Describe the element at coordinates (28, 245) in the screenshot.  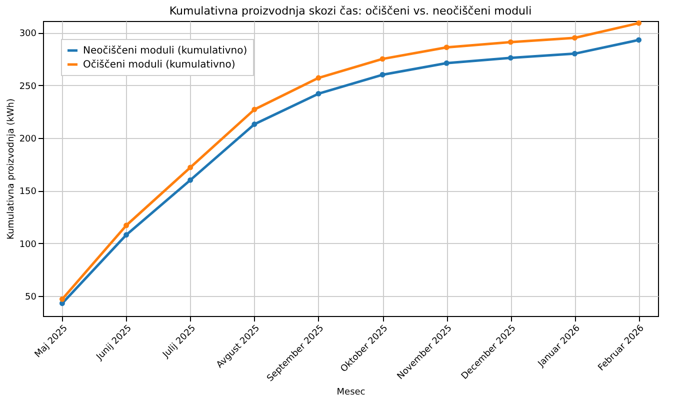
I see `y-tick-label: 100` at that location.